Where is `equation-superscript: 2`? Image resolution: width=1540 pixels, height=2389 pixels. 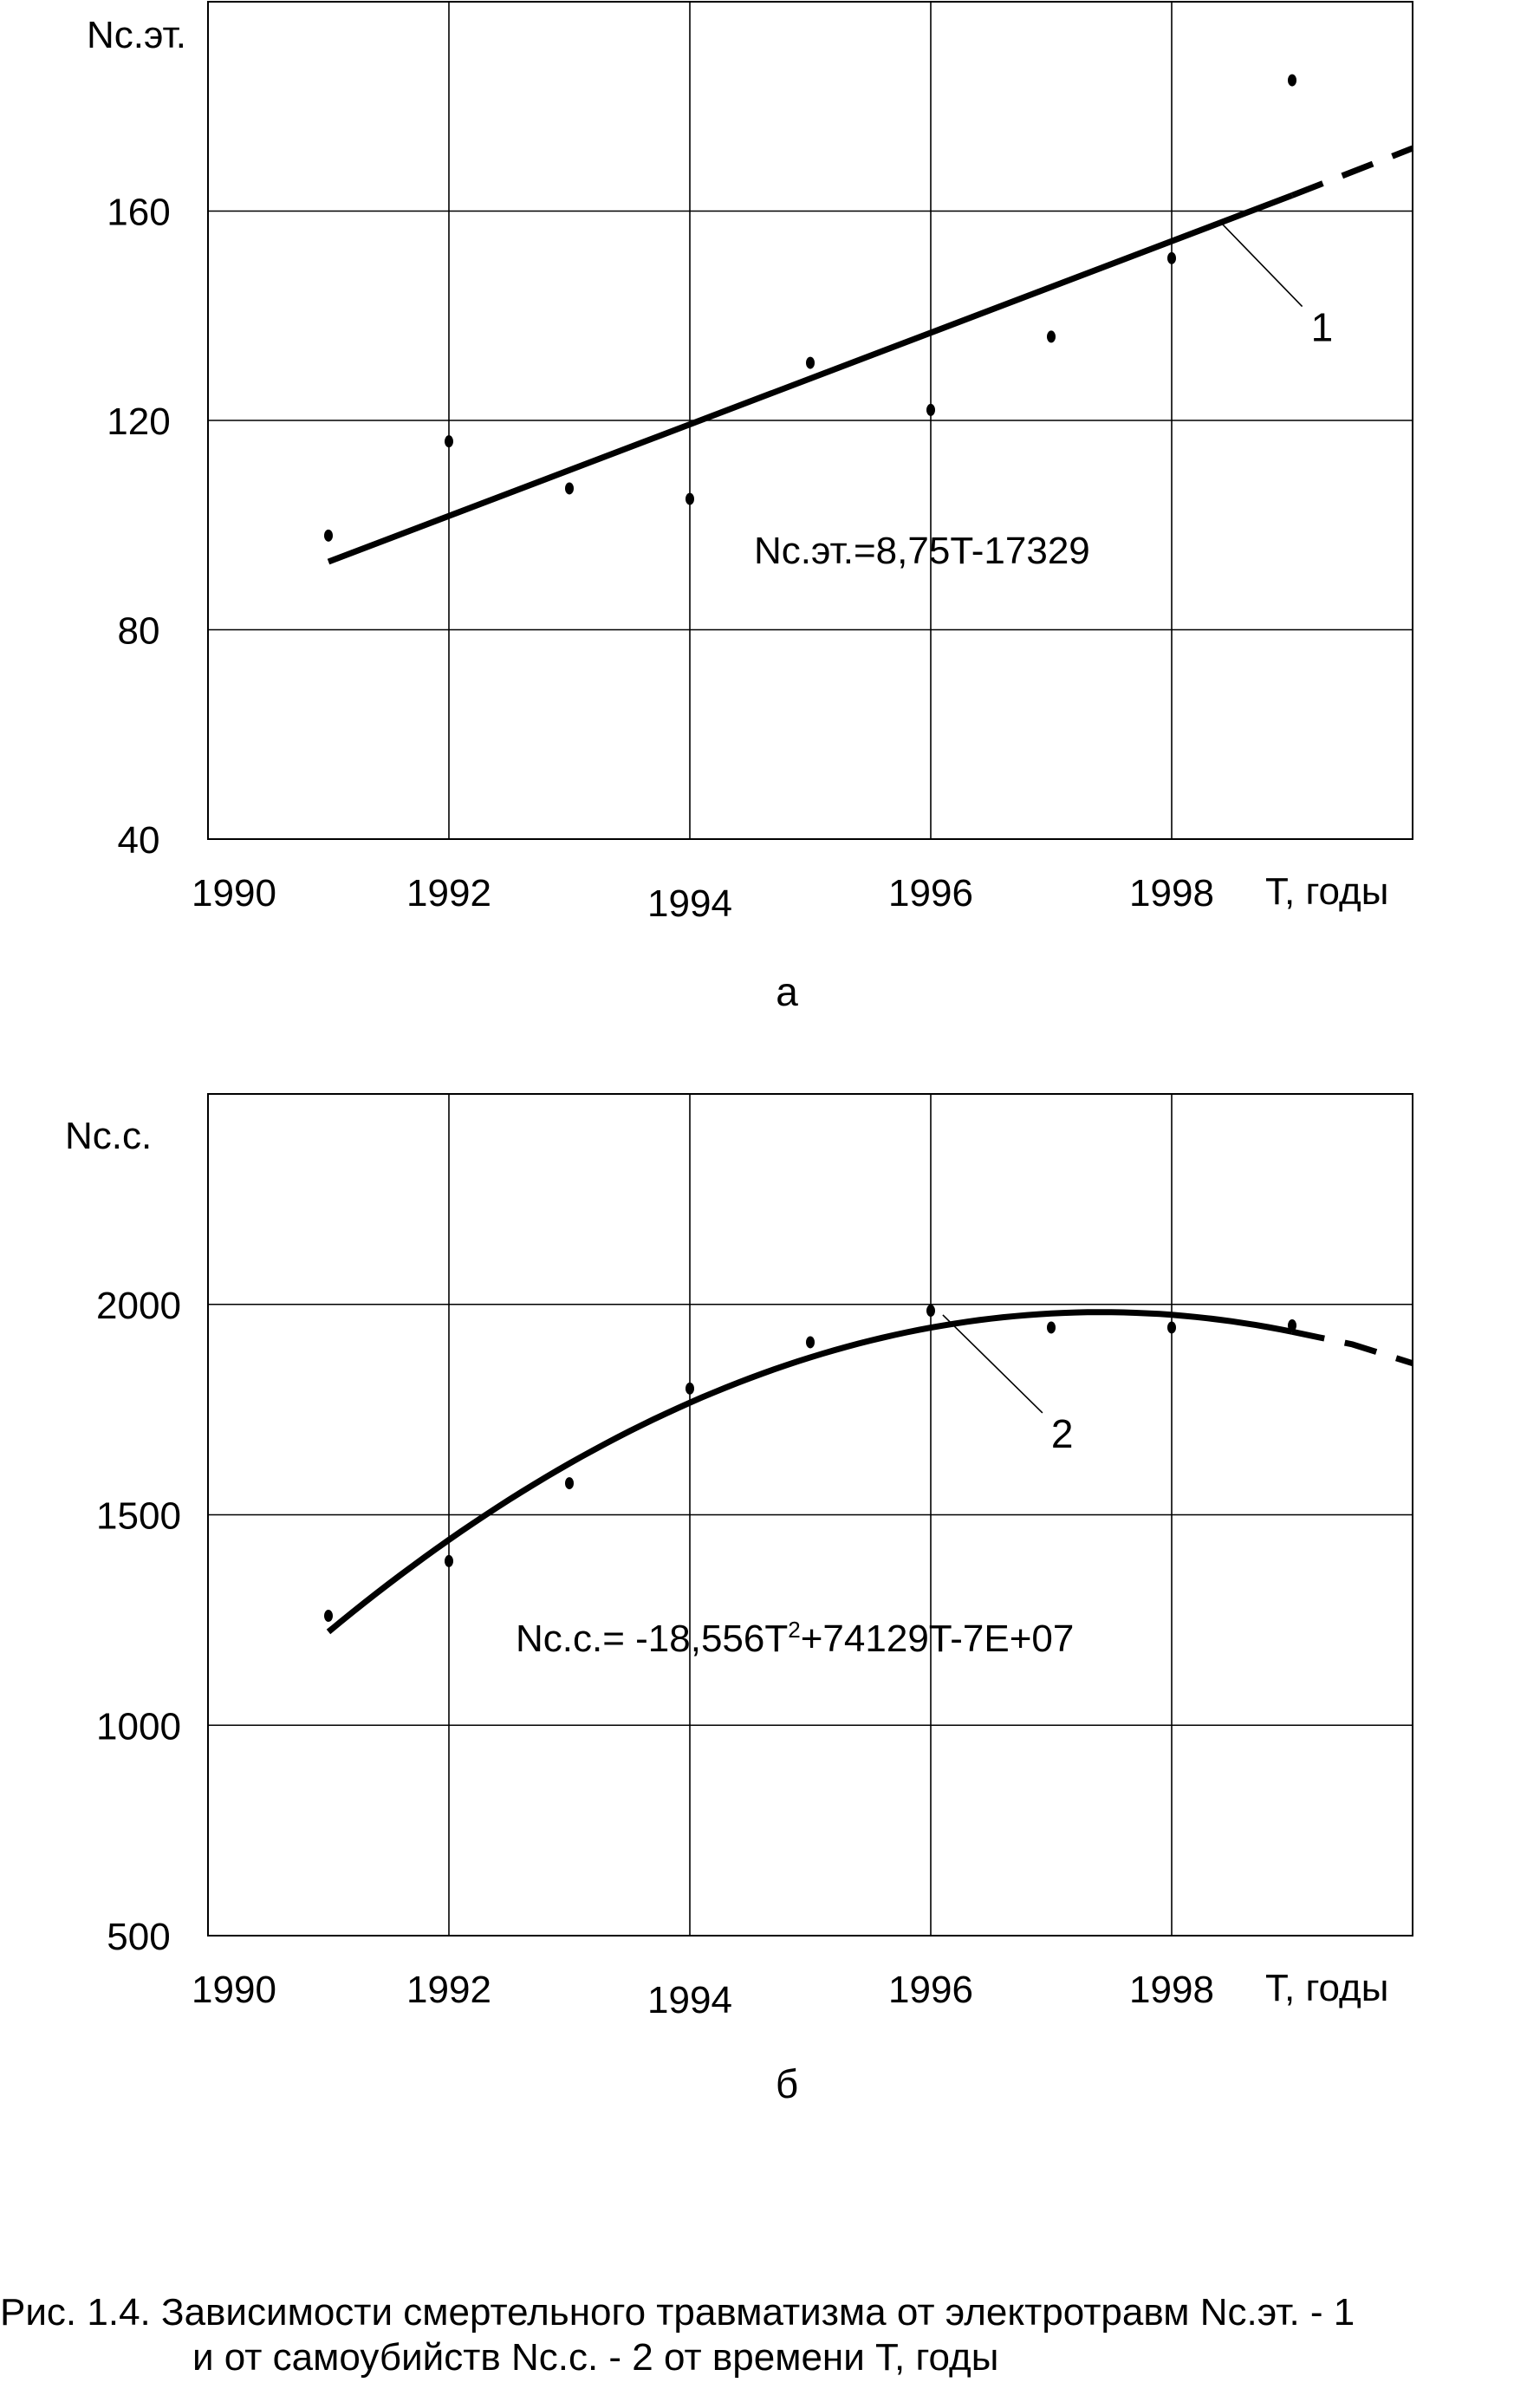
equation-superscript: 2 is located at coordinates (794, 1630).